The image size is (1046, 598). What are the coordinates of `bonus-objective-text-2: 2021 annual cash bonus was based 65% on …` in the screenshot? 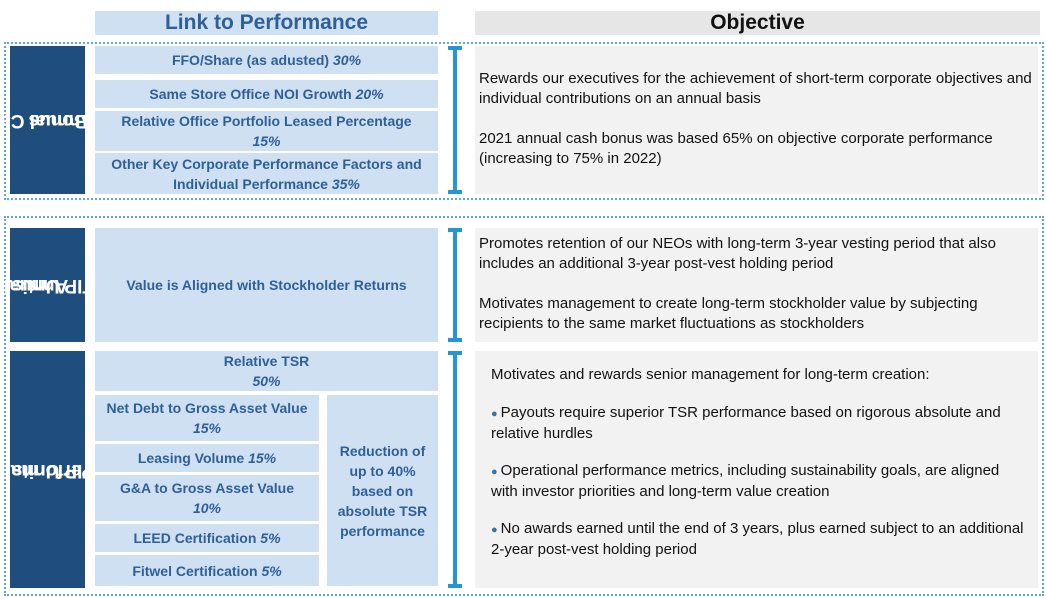 It's located at (736, 148).